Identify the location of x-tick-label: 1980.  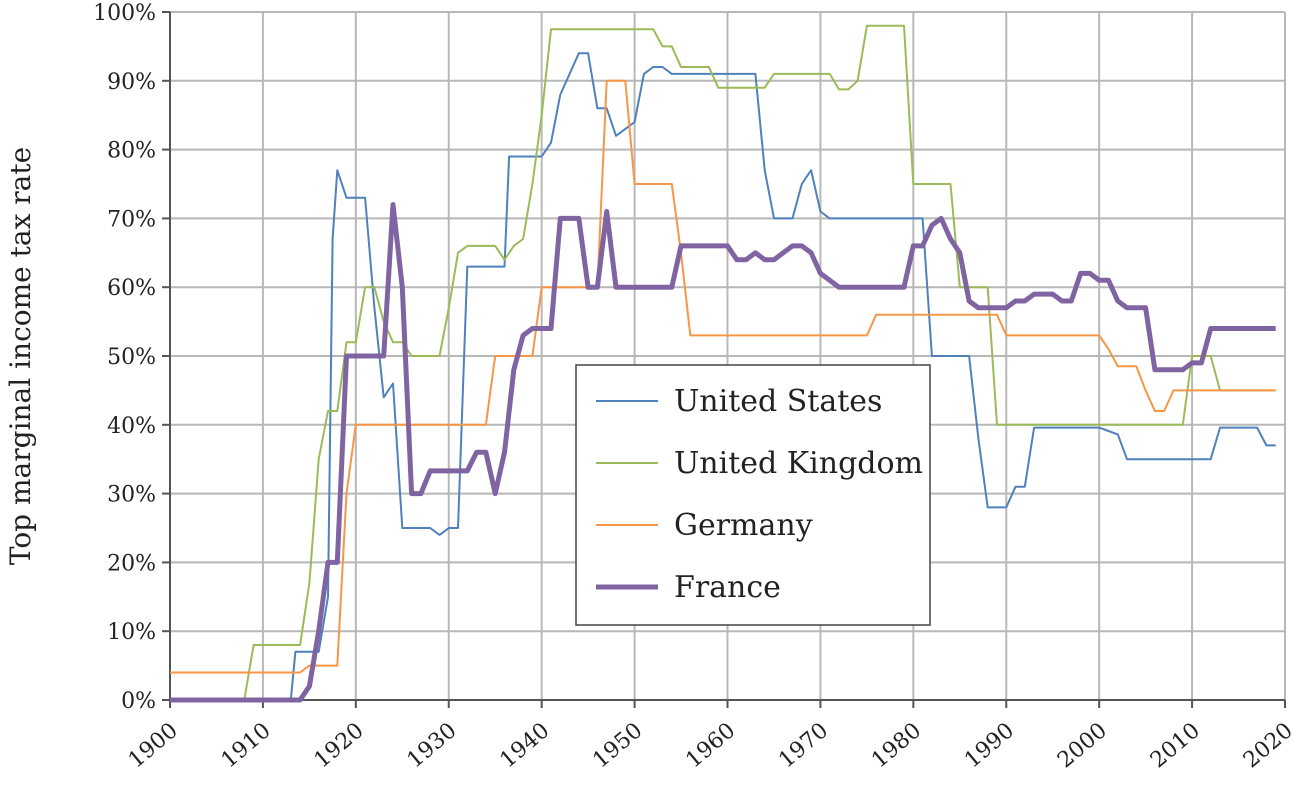
(896, 745).